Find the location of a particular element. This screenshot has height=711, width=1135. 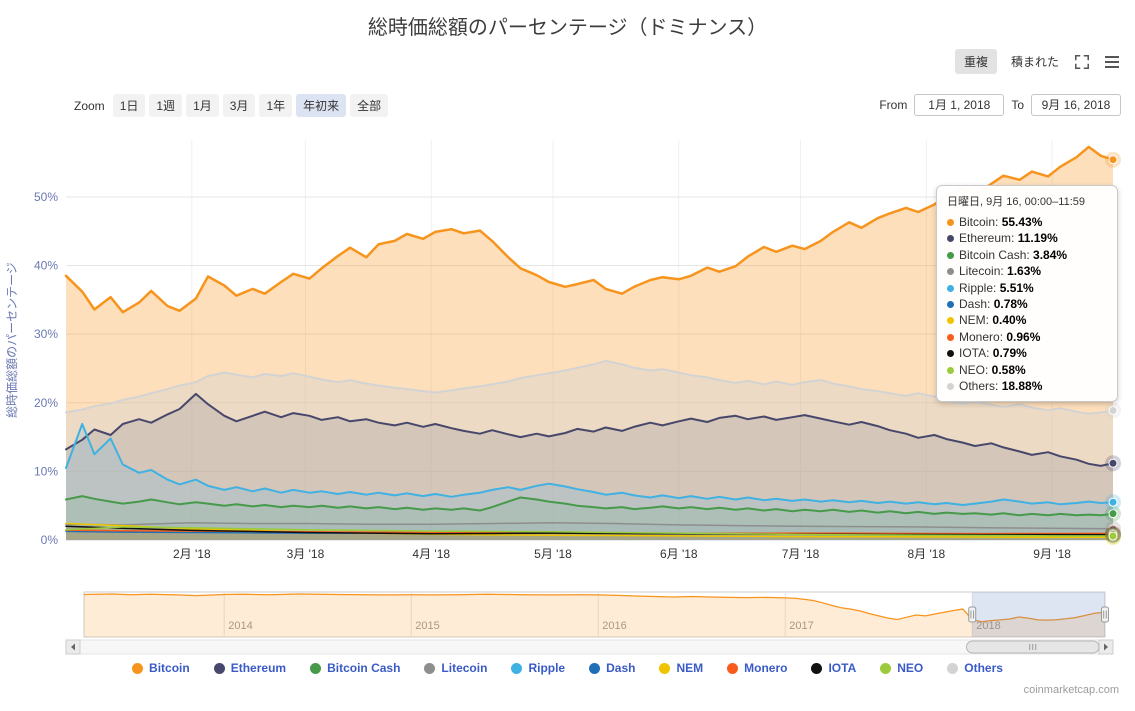

legend-item-litecoin: Litecoin is located at coordinates (455, 668).